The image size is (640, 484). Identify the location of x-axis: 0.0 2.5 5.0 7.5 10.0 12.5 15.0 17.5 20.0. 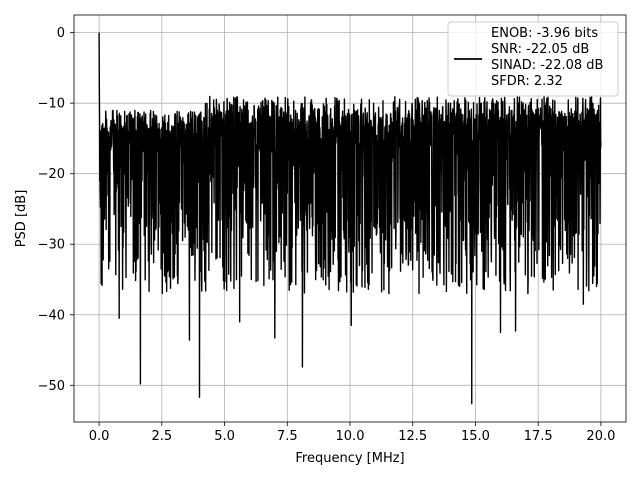
(352, 433).